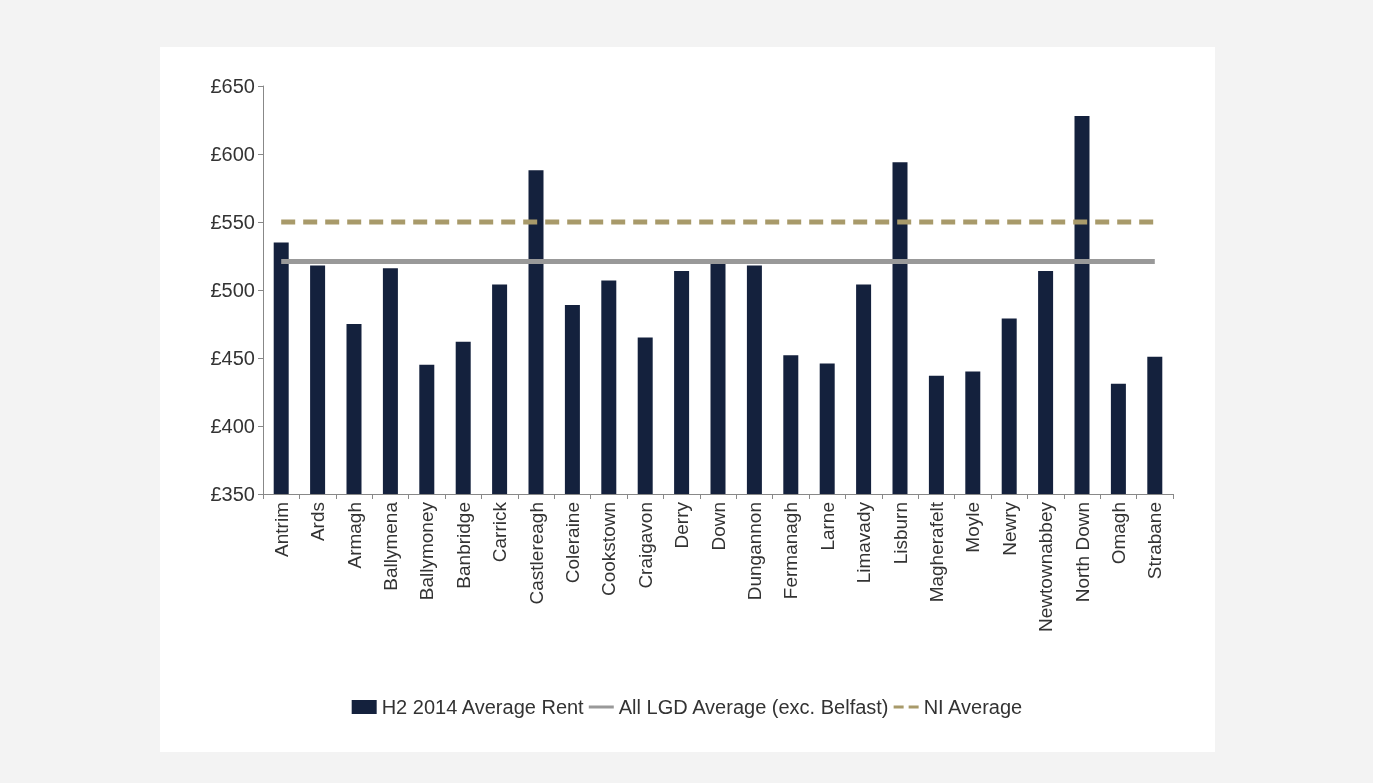 The image size is (1373, 783). I want to click on x-tick-label: Limavady, so click(864, 542).